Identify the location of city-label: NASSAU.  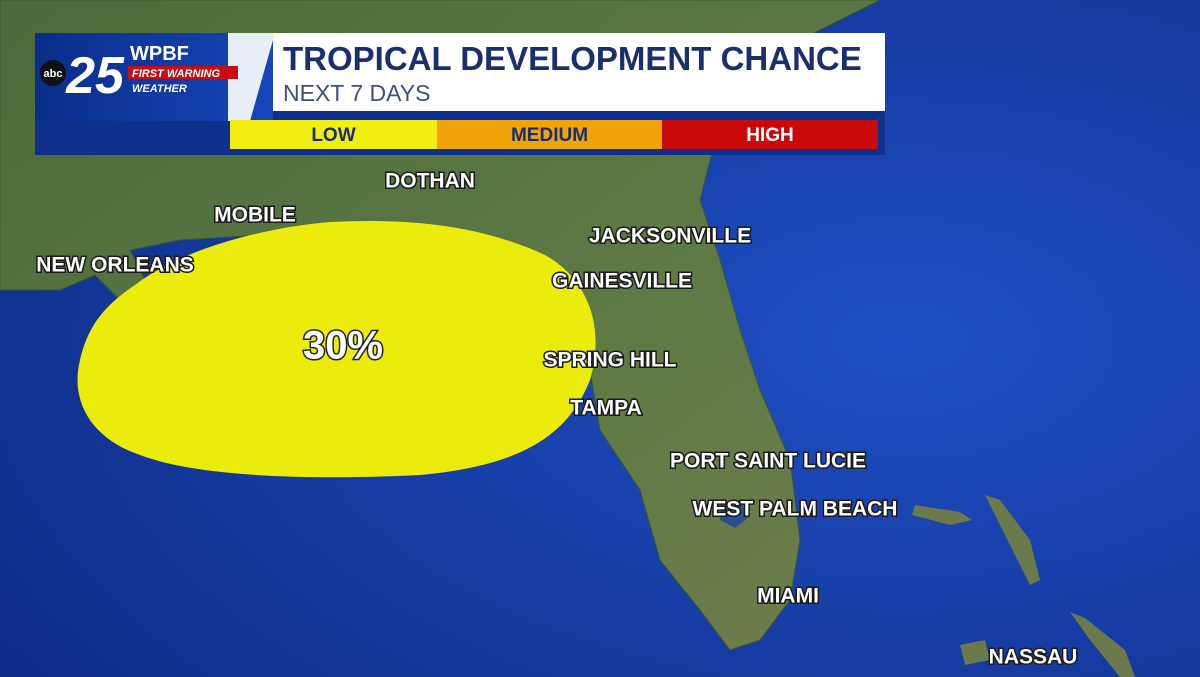
(1033, 657).